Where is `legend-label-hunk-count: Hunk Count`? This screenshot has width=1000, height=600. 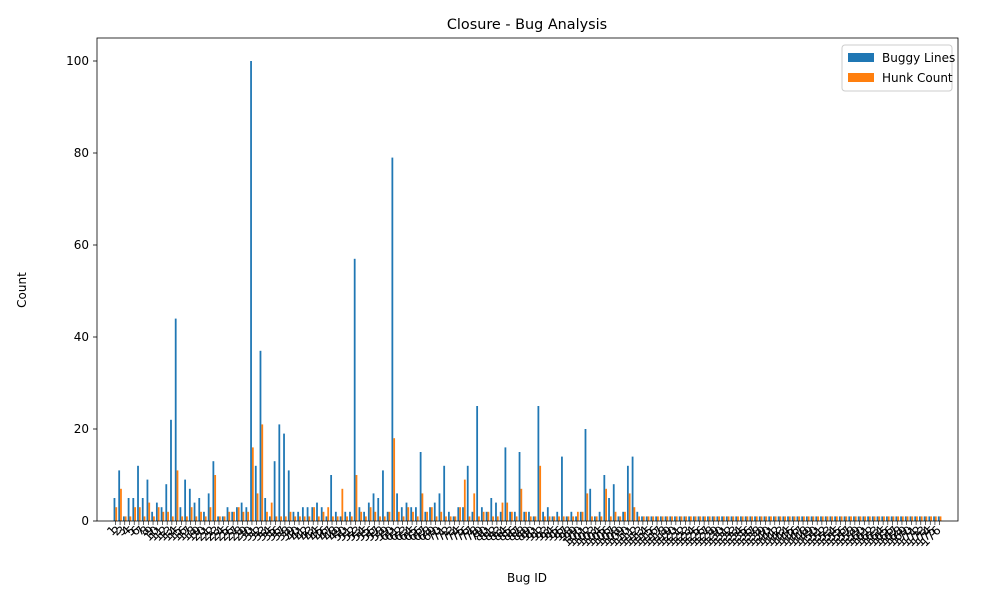
legend-label-hunk-count: Hunk Count is located at coordinates (917, 78).